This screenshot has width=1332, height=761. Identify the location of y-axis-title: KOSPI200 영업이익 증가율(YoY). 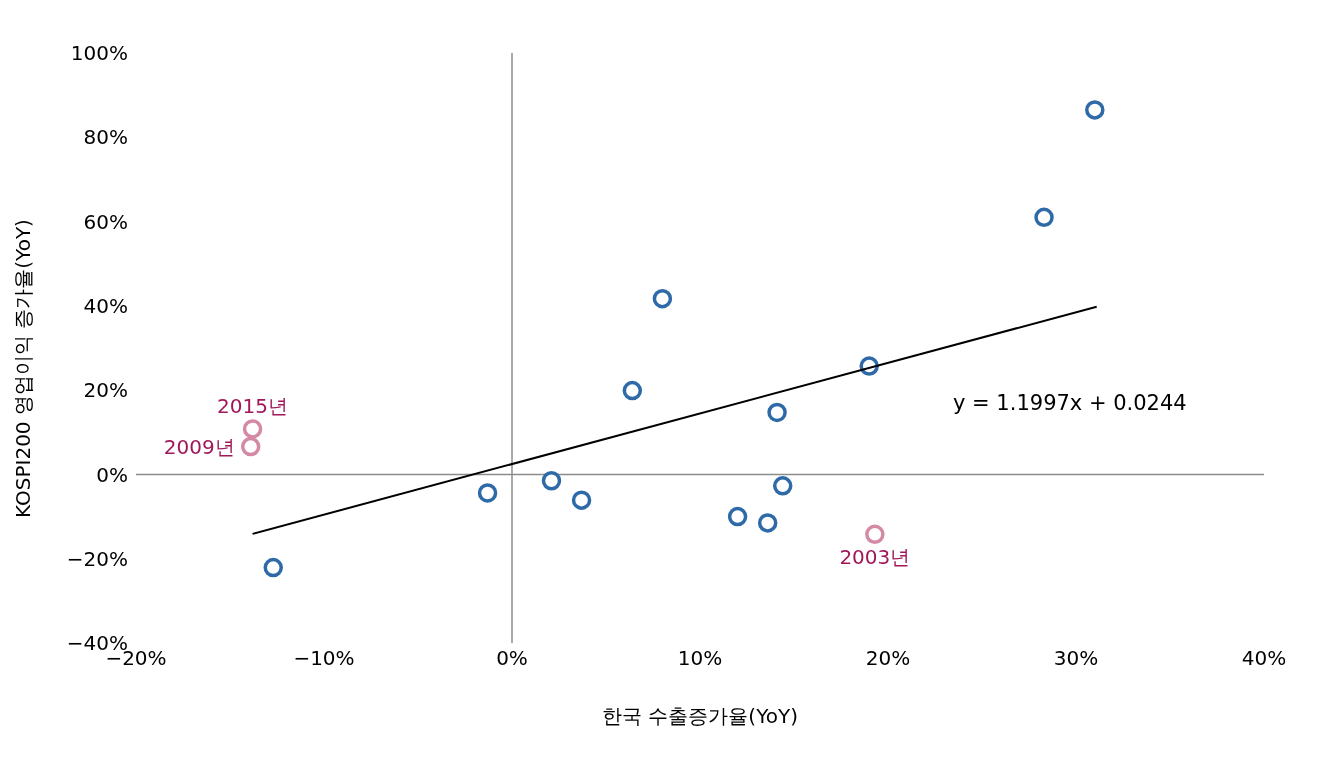
(23, 368).